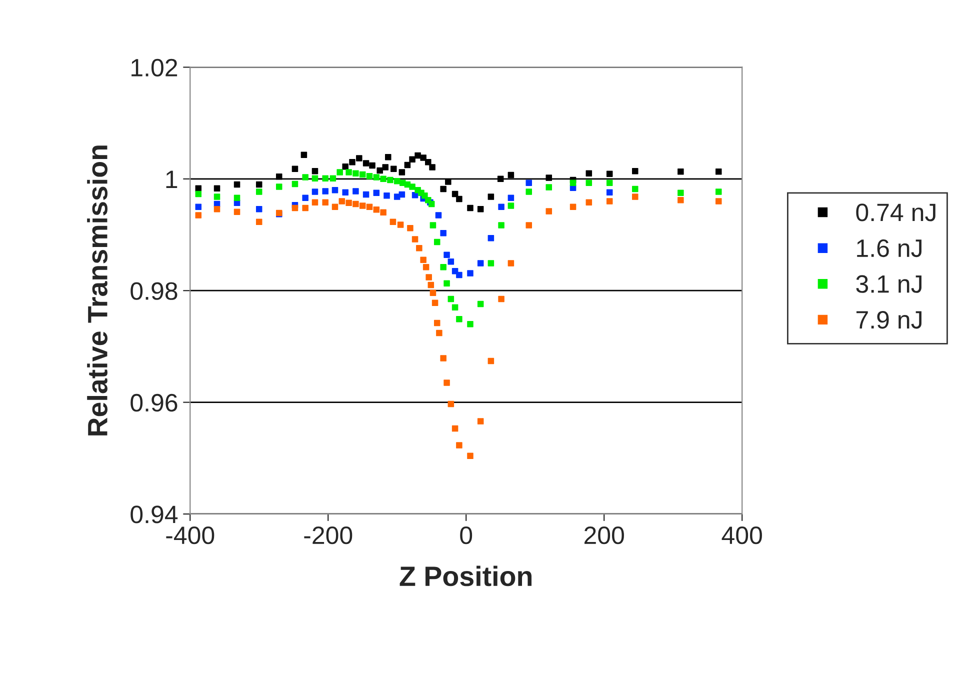 This screenshot has width=965, height=679. What do you see at coordinates (328, 535) in the screenshot?
I see `x-tick-label: -200` at bounding box center [328, 535].